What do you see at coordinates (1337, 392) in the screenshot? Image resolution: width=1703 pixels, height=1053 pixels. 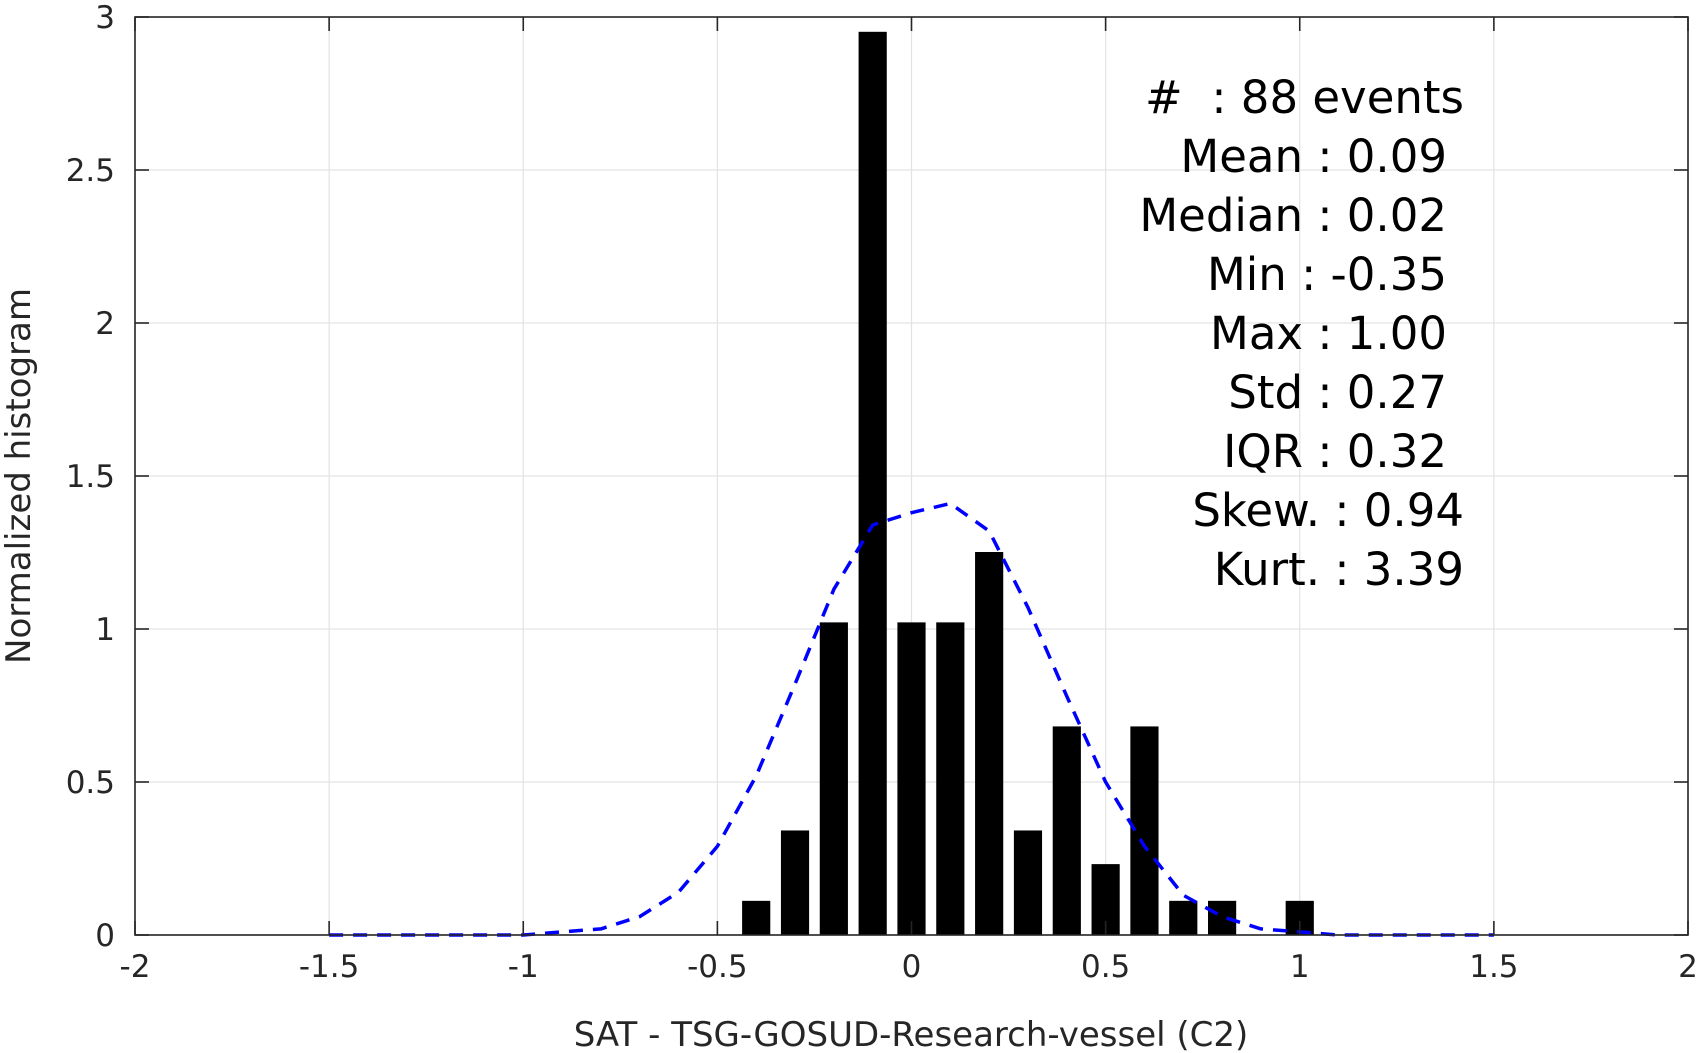 I see `stats-std: Std : 0.27` at bounding box center [1337, 392].